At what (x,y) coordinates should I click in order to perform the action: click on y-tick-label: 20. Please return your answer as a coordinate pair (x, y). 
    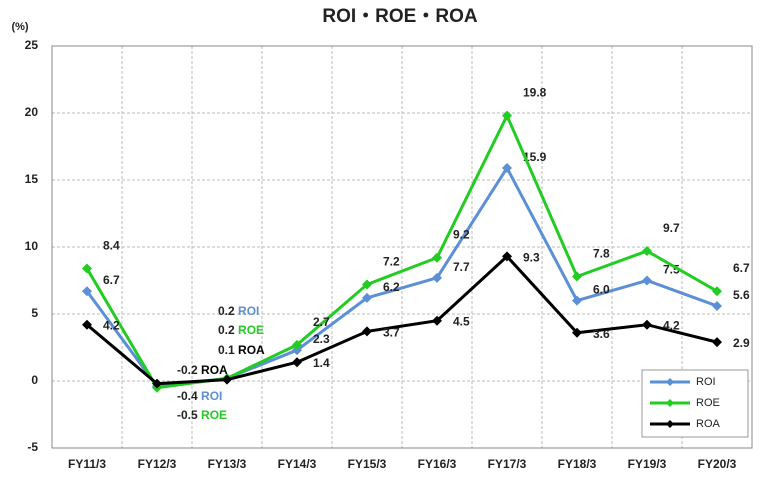
    Looking at the image, I should click on (32, 112).